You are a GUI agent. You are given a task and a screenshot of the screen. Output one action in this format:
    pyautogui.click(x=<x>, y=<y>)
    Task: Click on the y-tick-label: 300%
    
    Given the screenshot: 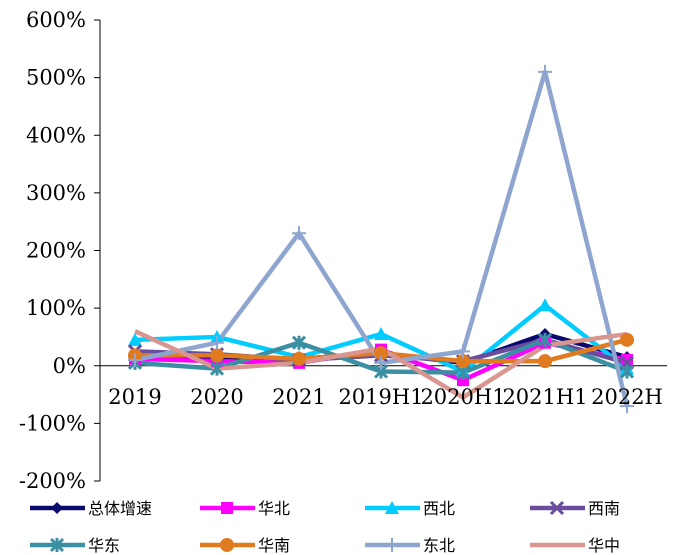 What is the action you would take?
    pyautogui.click(x=56, y=193)
    